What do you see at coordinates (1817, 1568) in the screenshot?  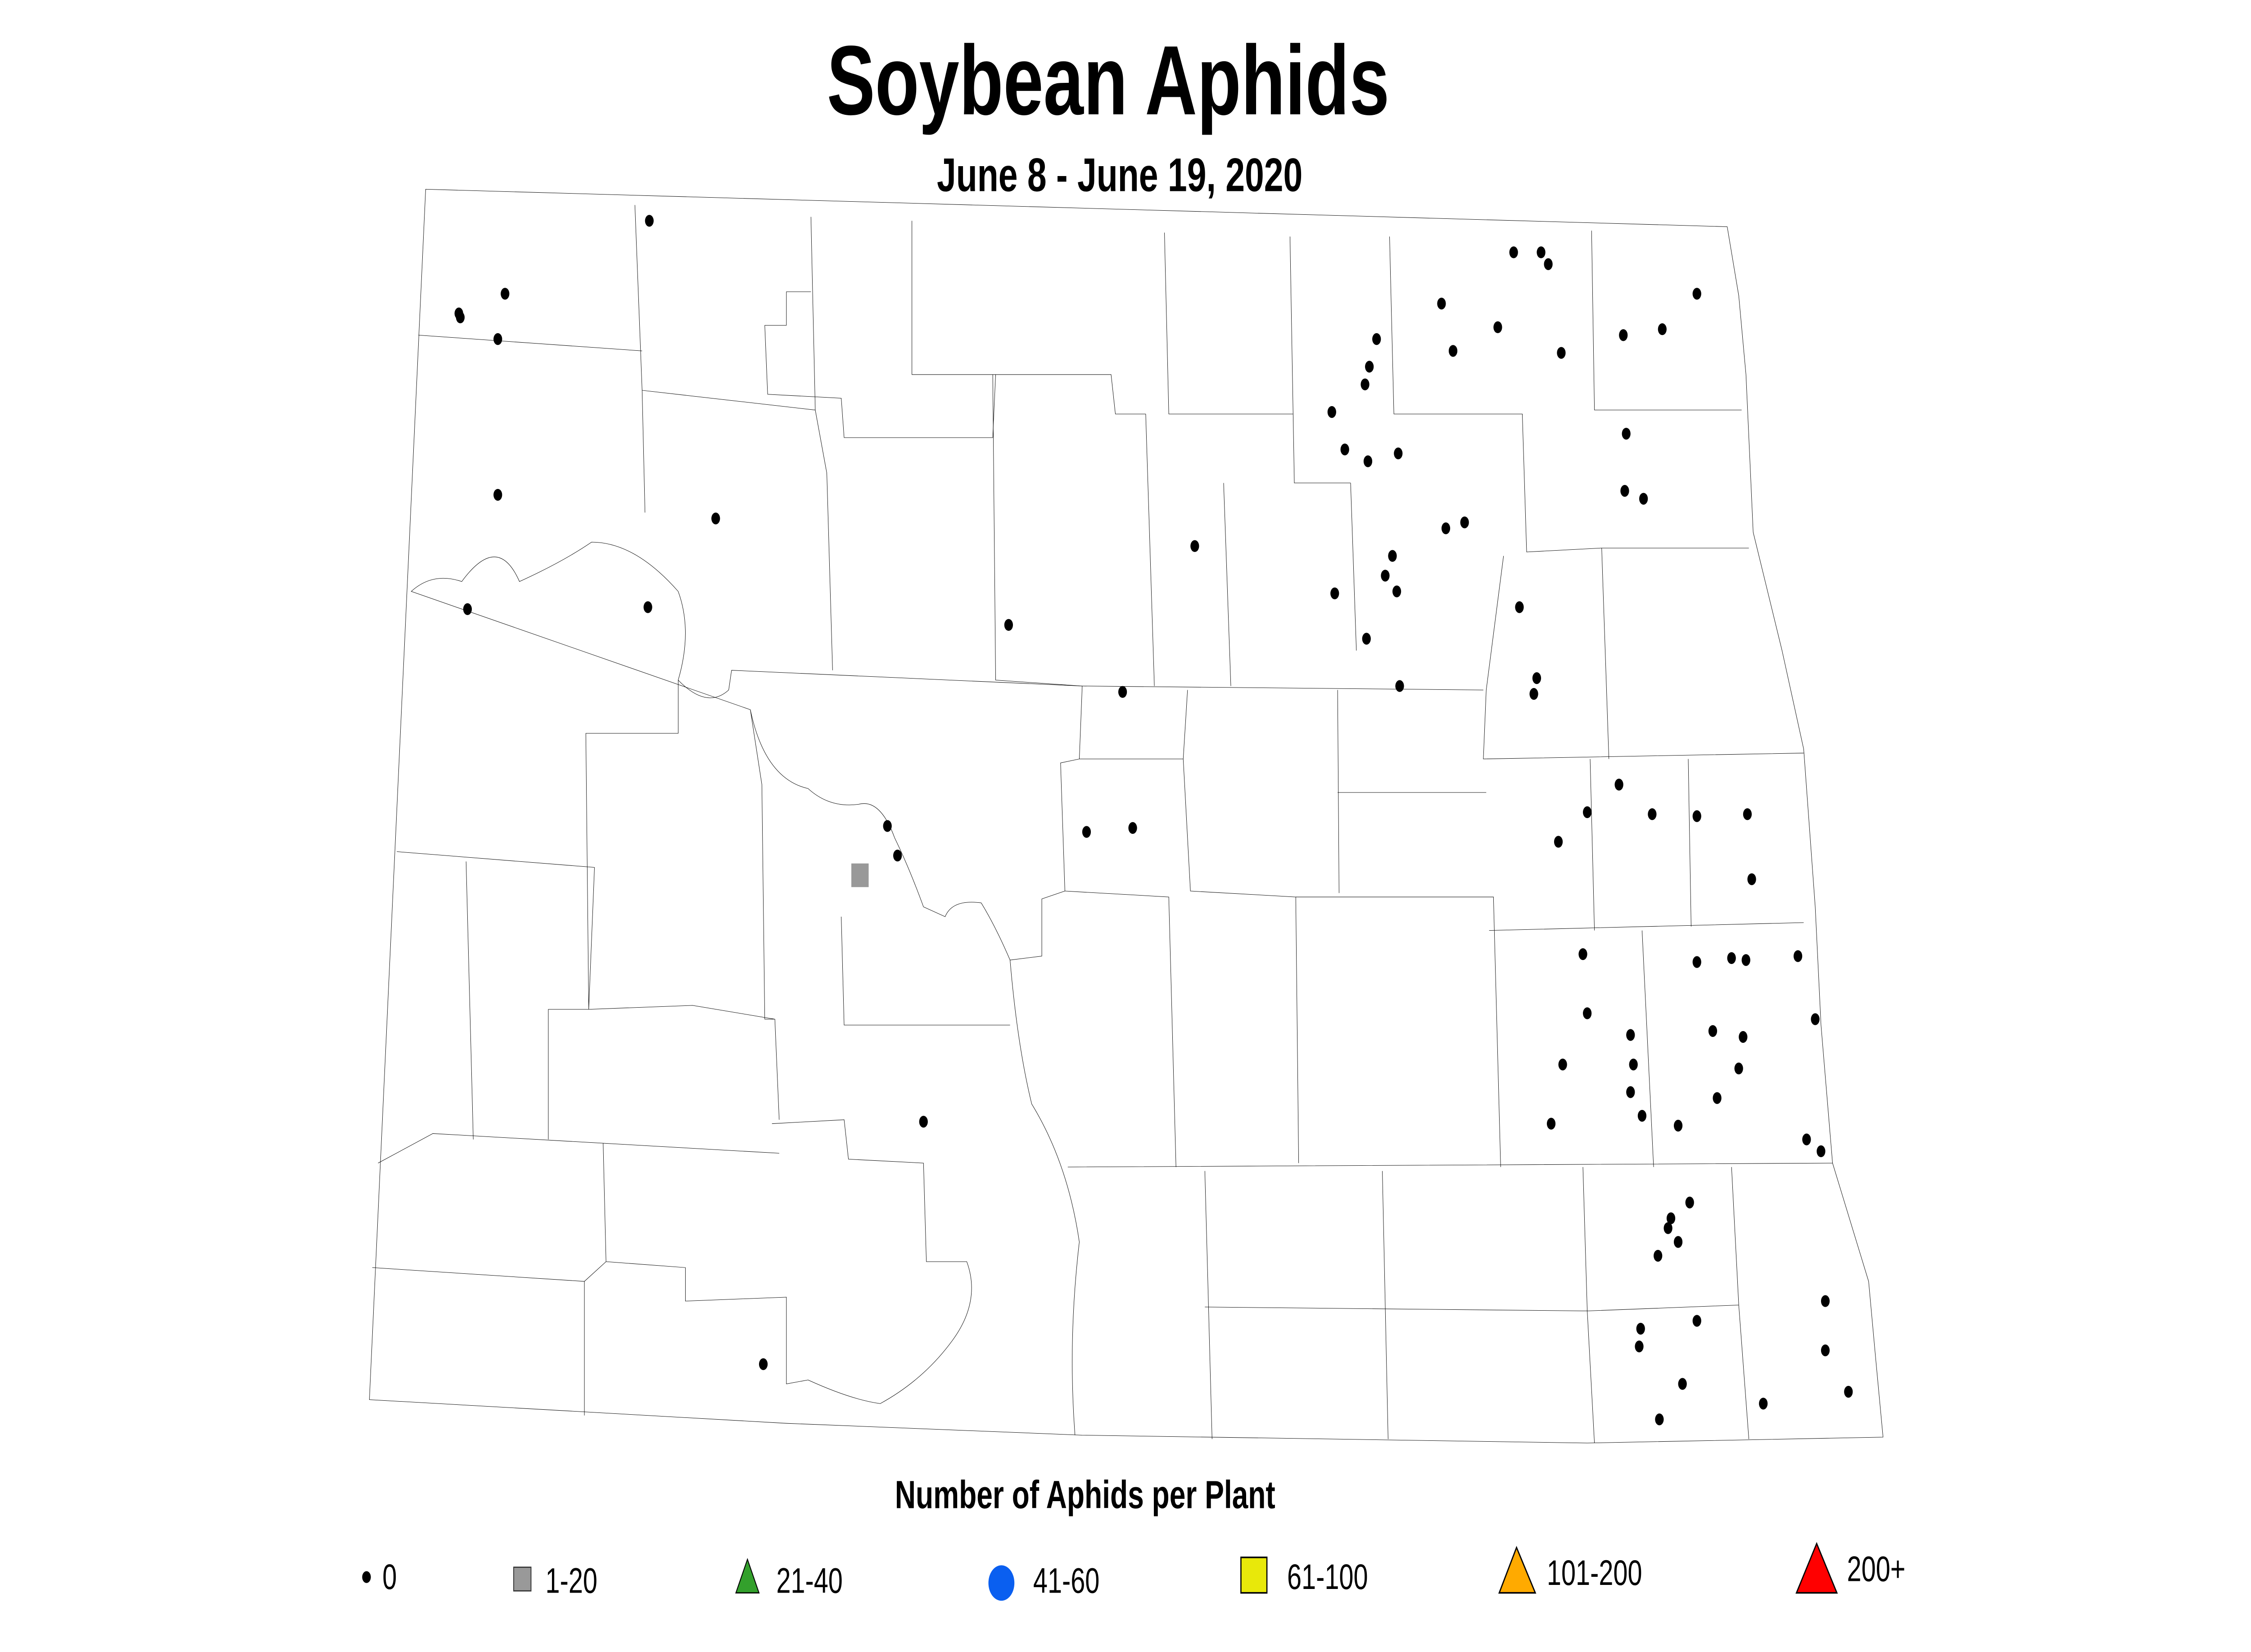 I see `legend-triangle-200plus` at bounding box center [1817, 1568].